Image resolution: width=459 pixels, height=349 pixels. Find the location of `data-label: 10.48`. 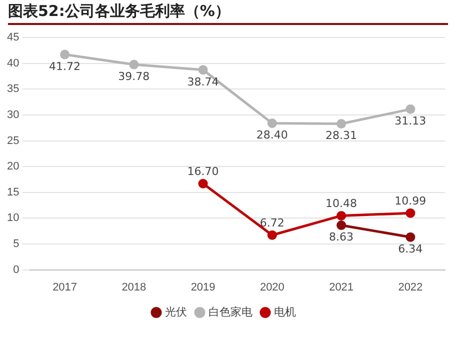

data-label: 10.48 is located at coordinates (342, 203).